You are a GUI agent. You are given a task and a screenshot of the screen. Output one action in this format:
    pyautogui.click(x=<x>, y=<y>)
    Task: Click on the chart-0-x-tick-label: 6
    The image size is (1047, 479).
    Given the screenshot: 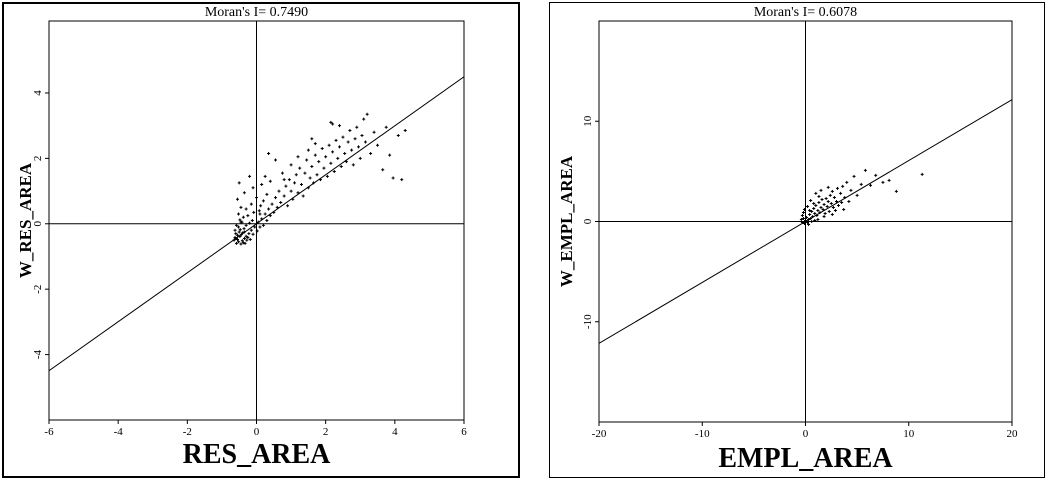 What is the action you would take?
    pyautogui.click(x=464, y=432)
    